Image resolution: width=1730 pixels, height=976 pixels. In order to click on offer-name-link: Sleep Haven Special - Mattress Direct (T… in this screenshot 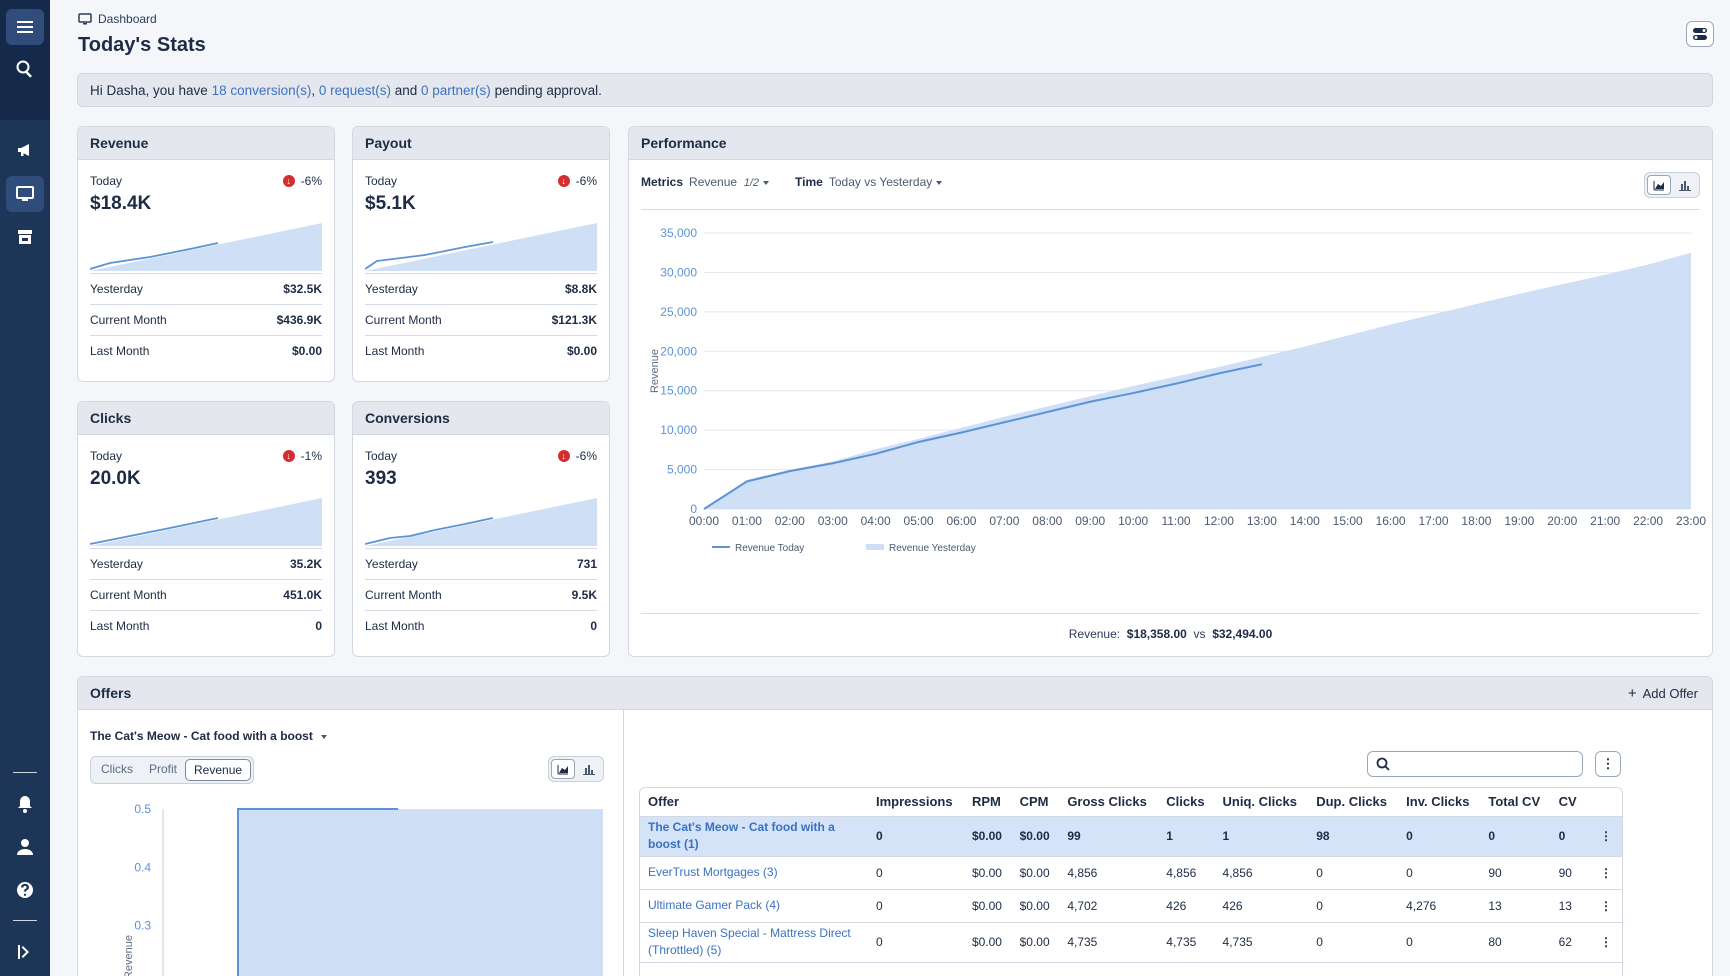, I will do `click(754, 942)`.